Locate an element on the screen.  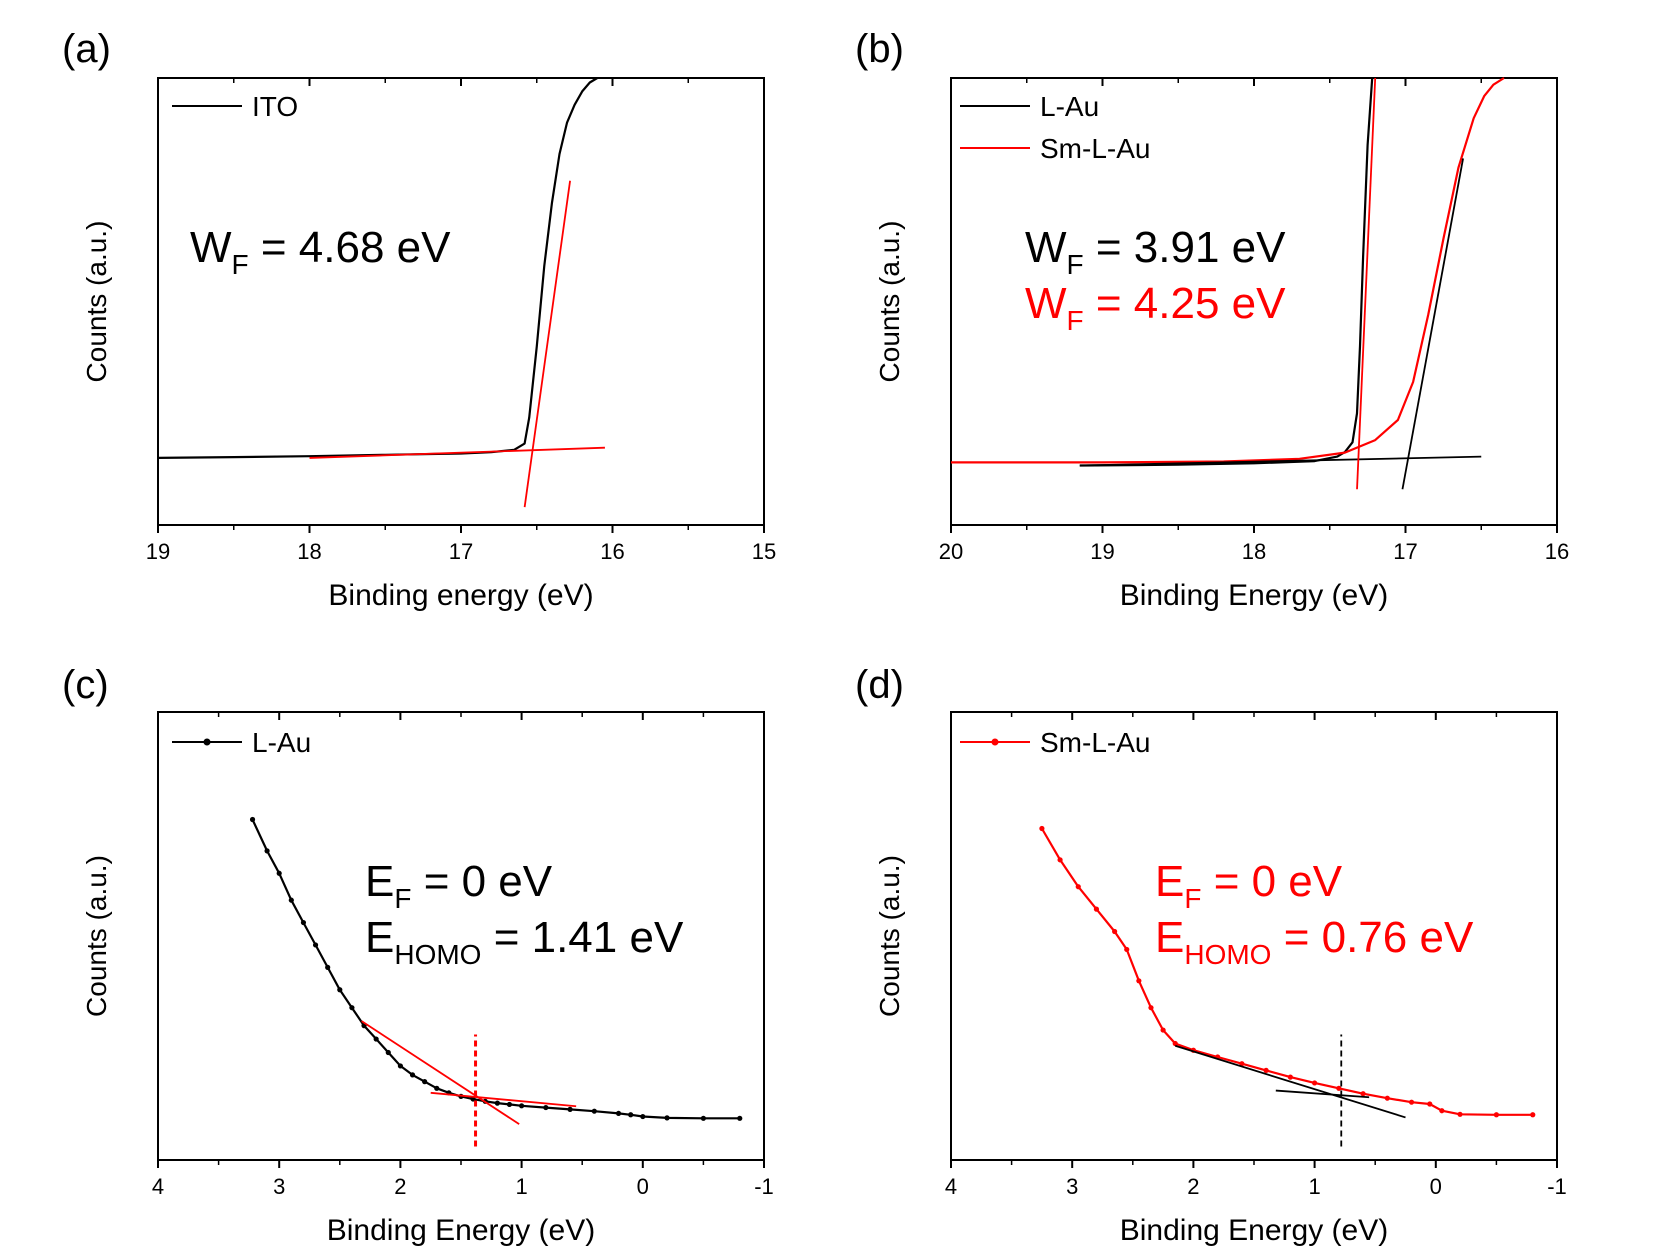
legend-marker is located at coordinates (207, 742).